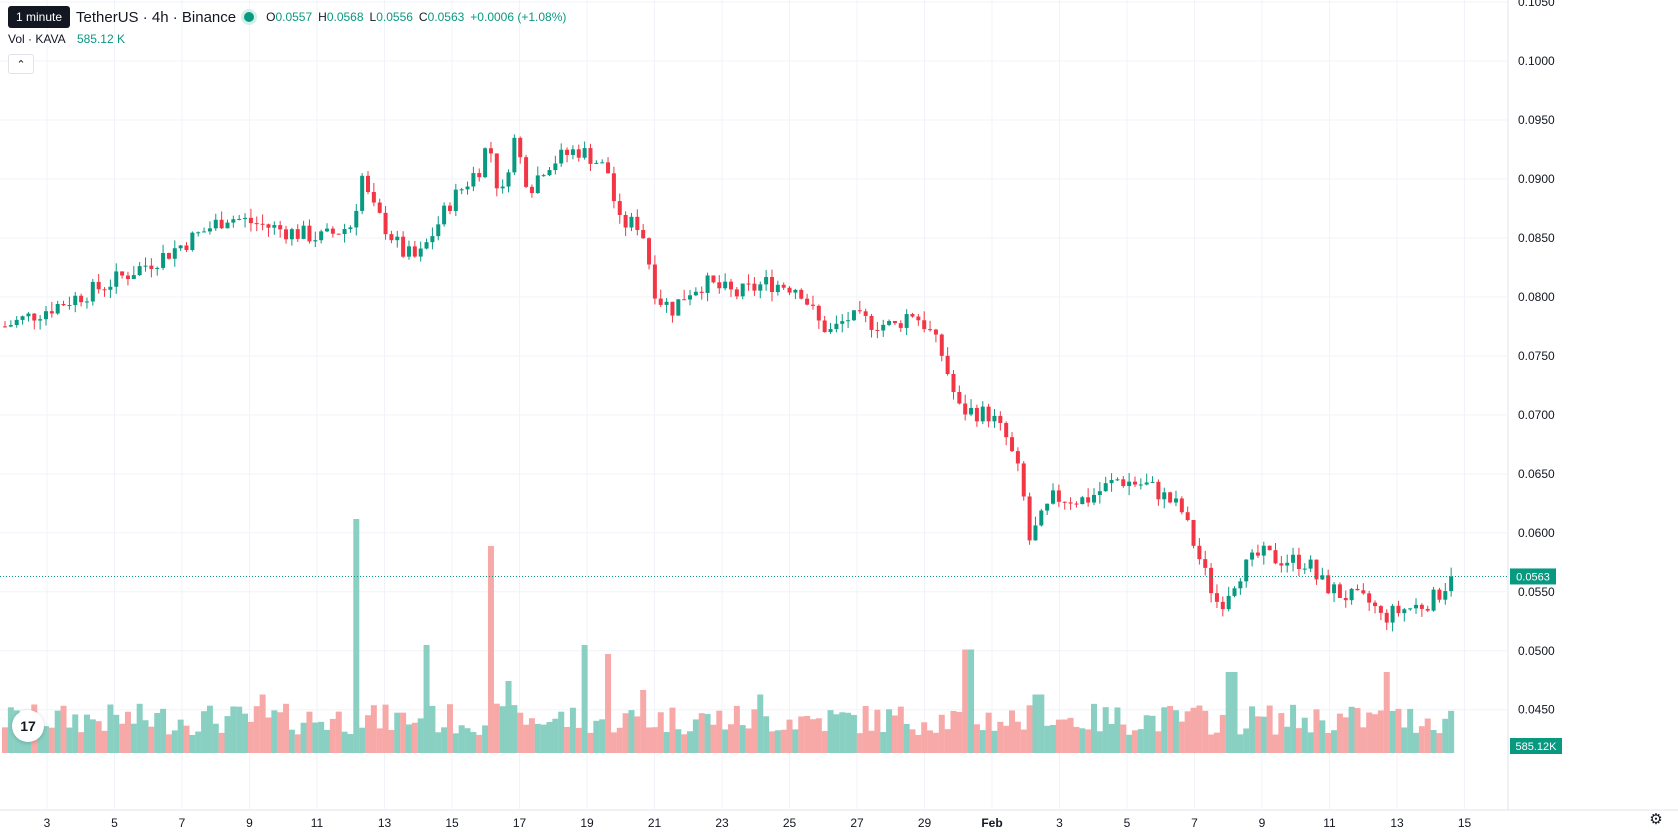 This screenshot has width=1678, height=840. Describe the element at coordinates (391, 17) in the screenshot. I see `ohlc-low: L0.0556` at that location.